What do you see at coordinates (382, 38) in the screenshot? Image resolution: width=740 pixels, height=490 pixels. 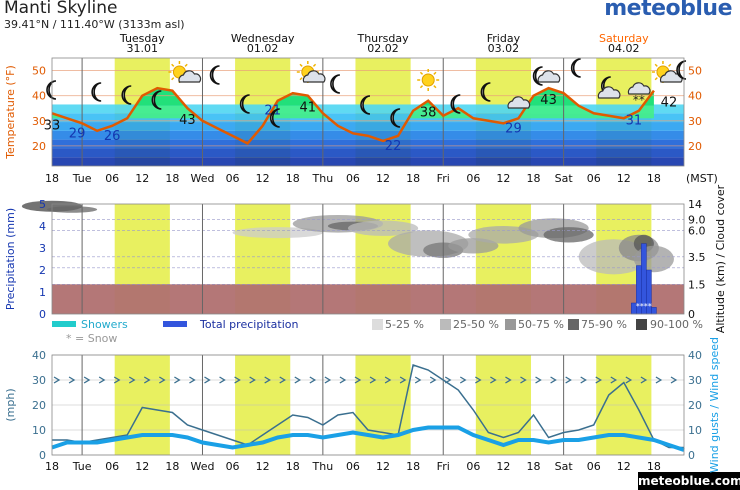 I see `day-name: Thursday` at bounding box center [382, 38].